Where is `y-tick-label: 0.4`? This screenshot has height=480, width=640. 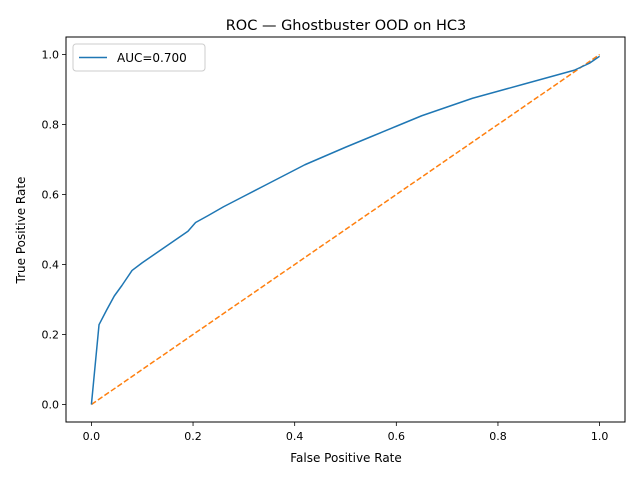 y-tick-label: 0.4 is located at coordinates (51, 265).